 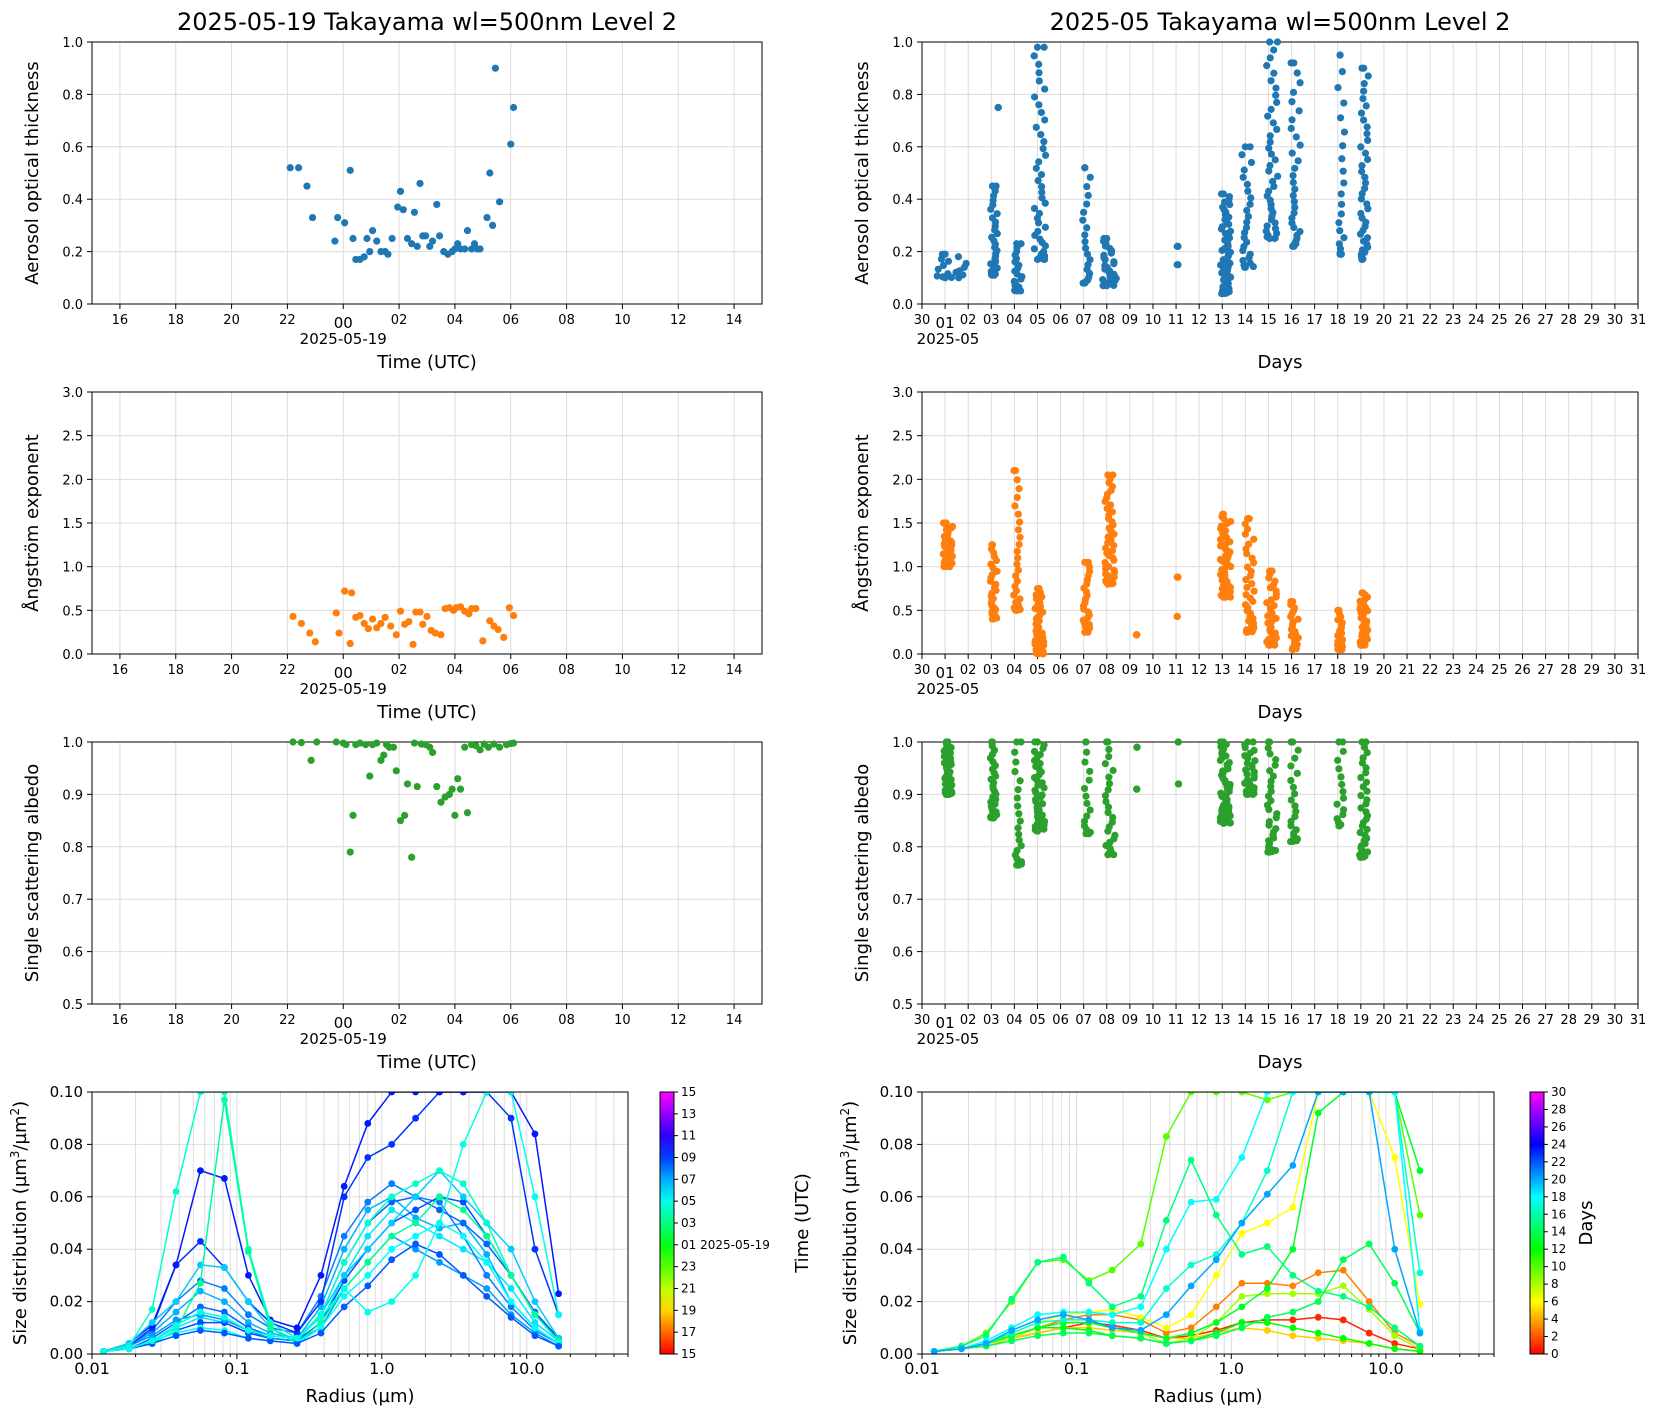 I want to click on y-label-part: ), so click(x=850, y=1104).